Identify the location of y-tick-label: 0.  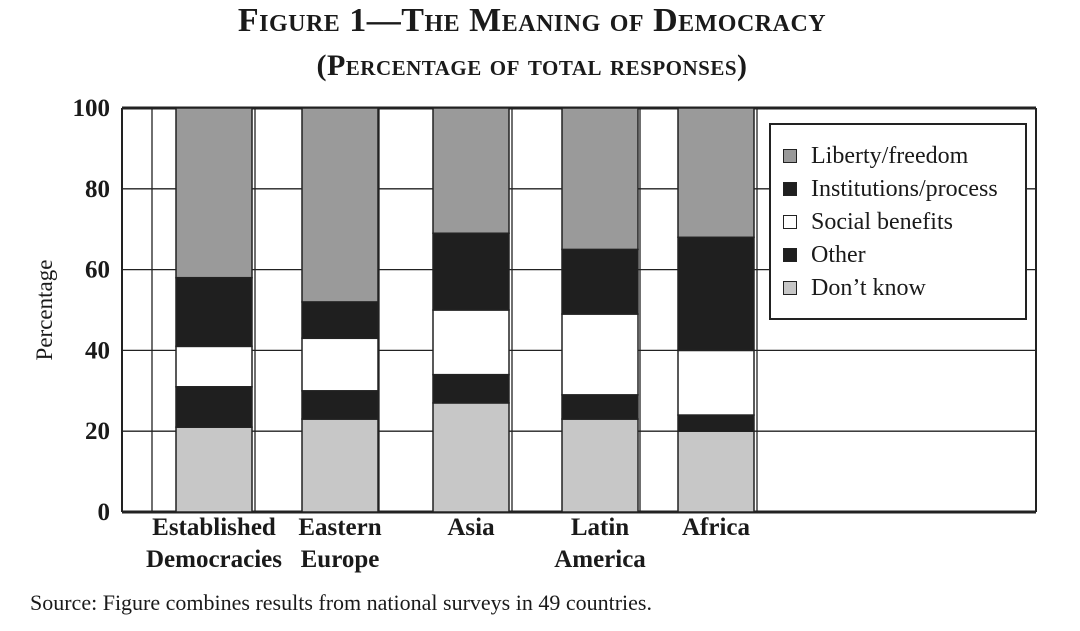
(104, 512).